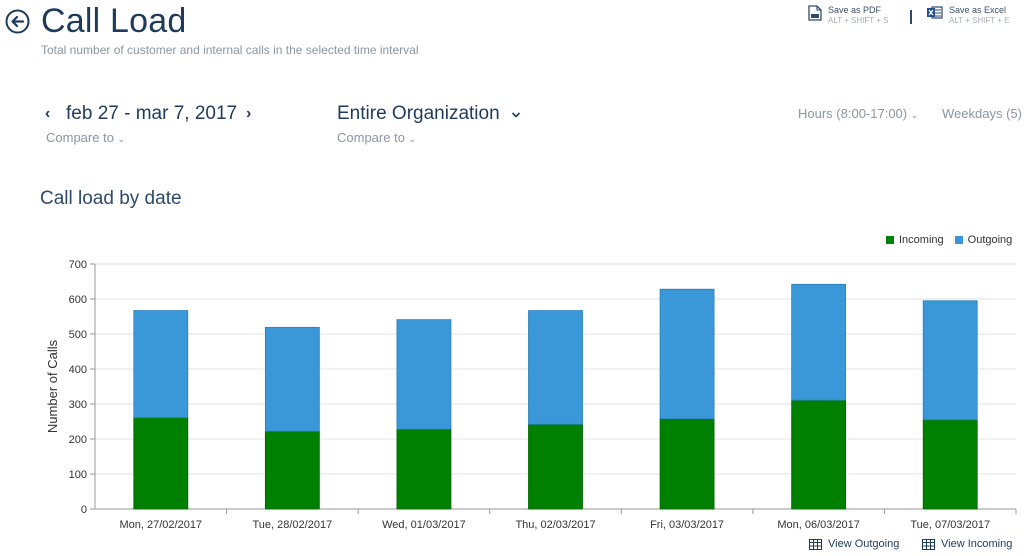 This screenshot has width=1024, height=556. I want to click on save-pdf-label: Save as PDF, so click(855, 10).